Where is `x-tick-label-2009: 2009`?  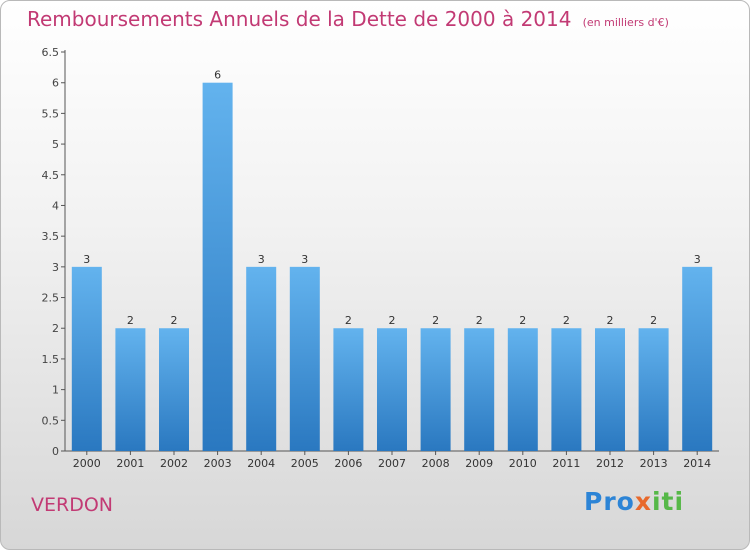 x-tick-label-2009: 2009 is located at coordinates (479, 463).